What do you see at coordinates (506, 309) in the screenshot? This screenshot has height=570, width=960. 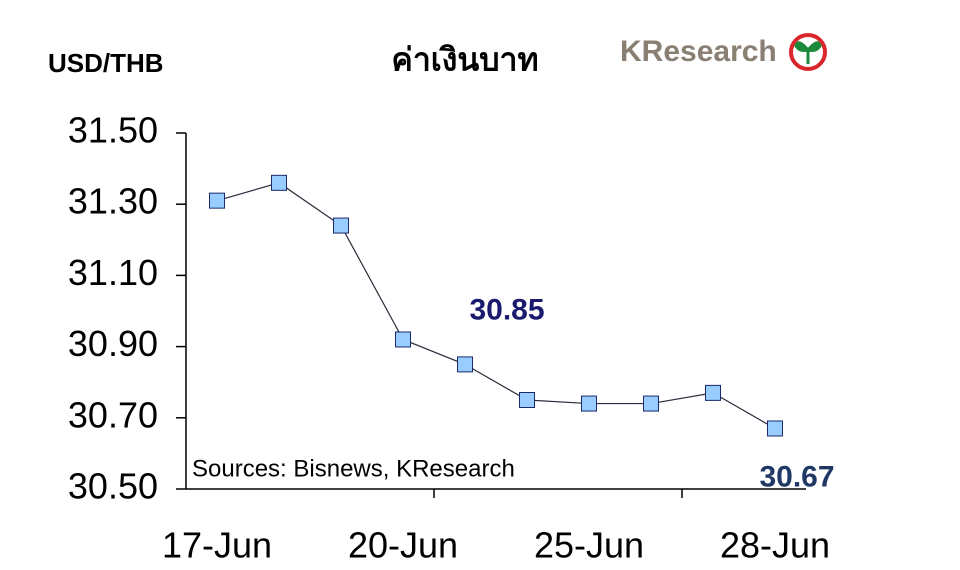 I see `data-label: 30.85` at bounding box center [506, 309].